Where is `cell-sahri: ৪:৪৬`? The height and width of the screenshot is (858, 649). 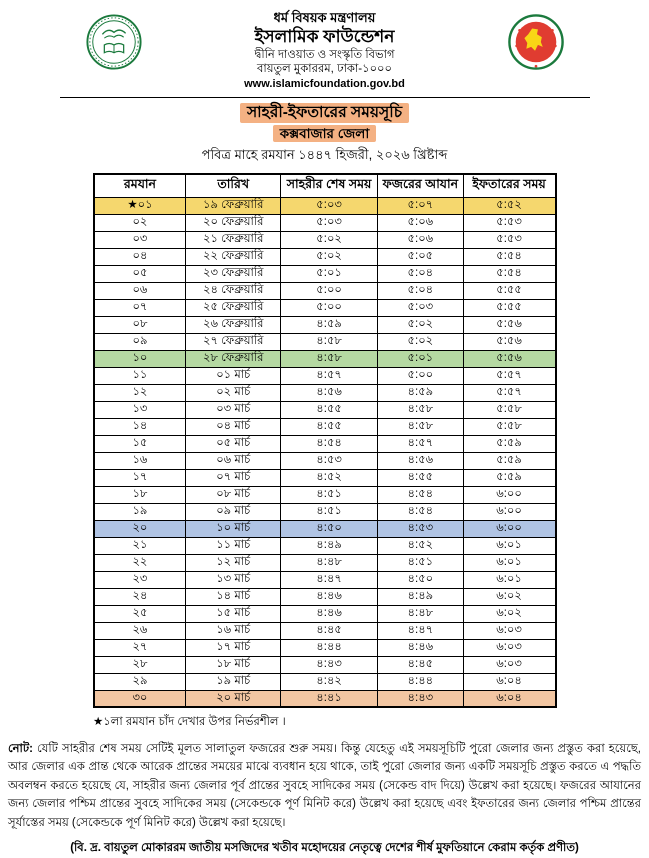 cell-sahri: ৪:৪৬ is located at coordinates (329, 613).